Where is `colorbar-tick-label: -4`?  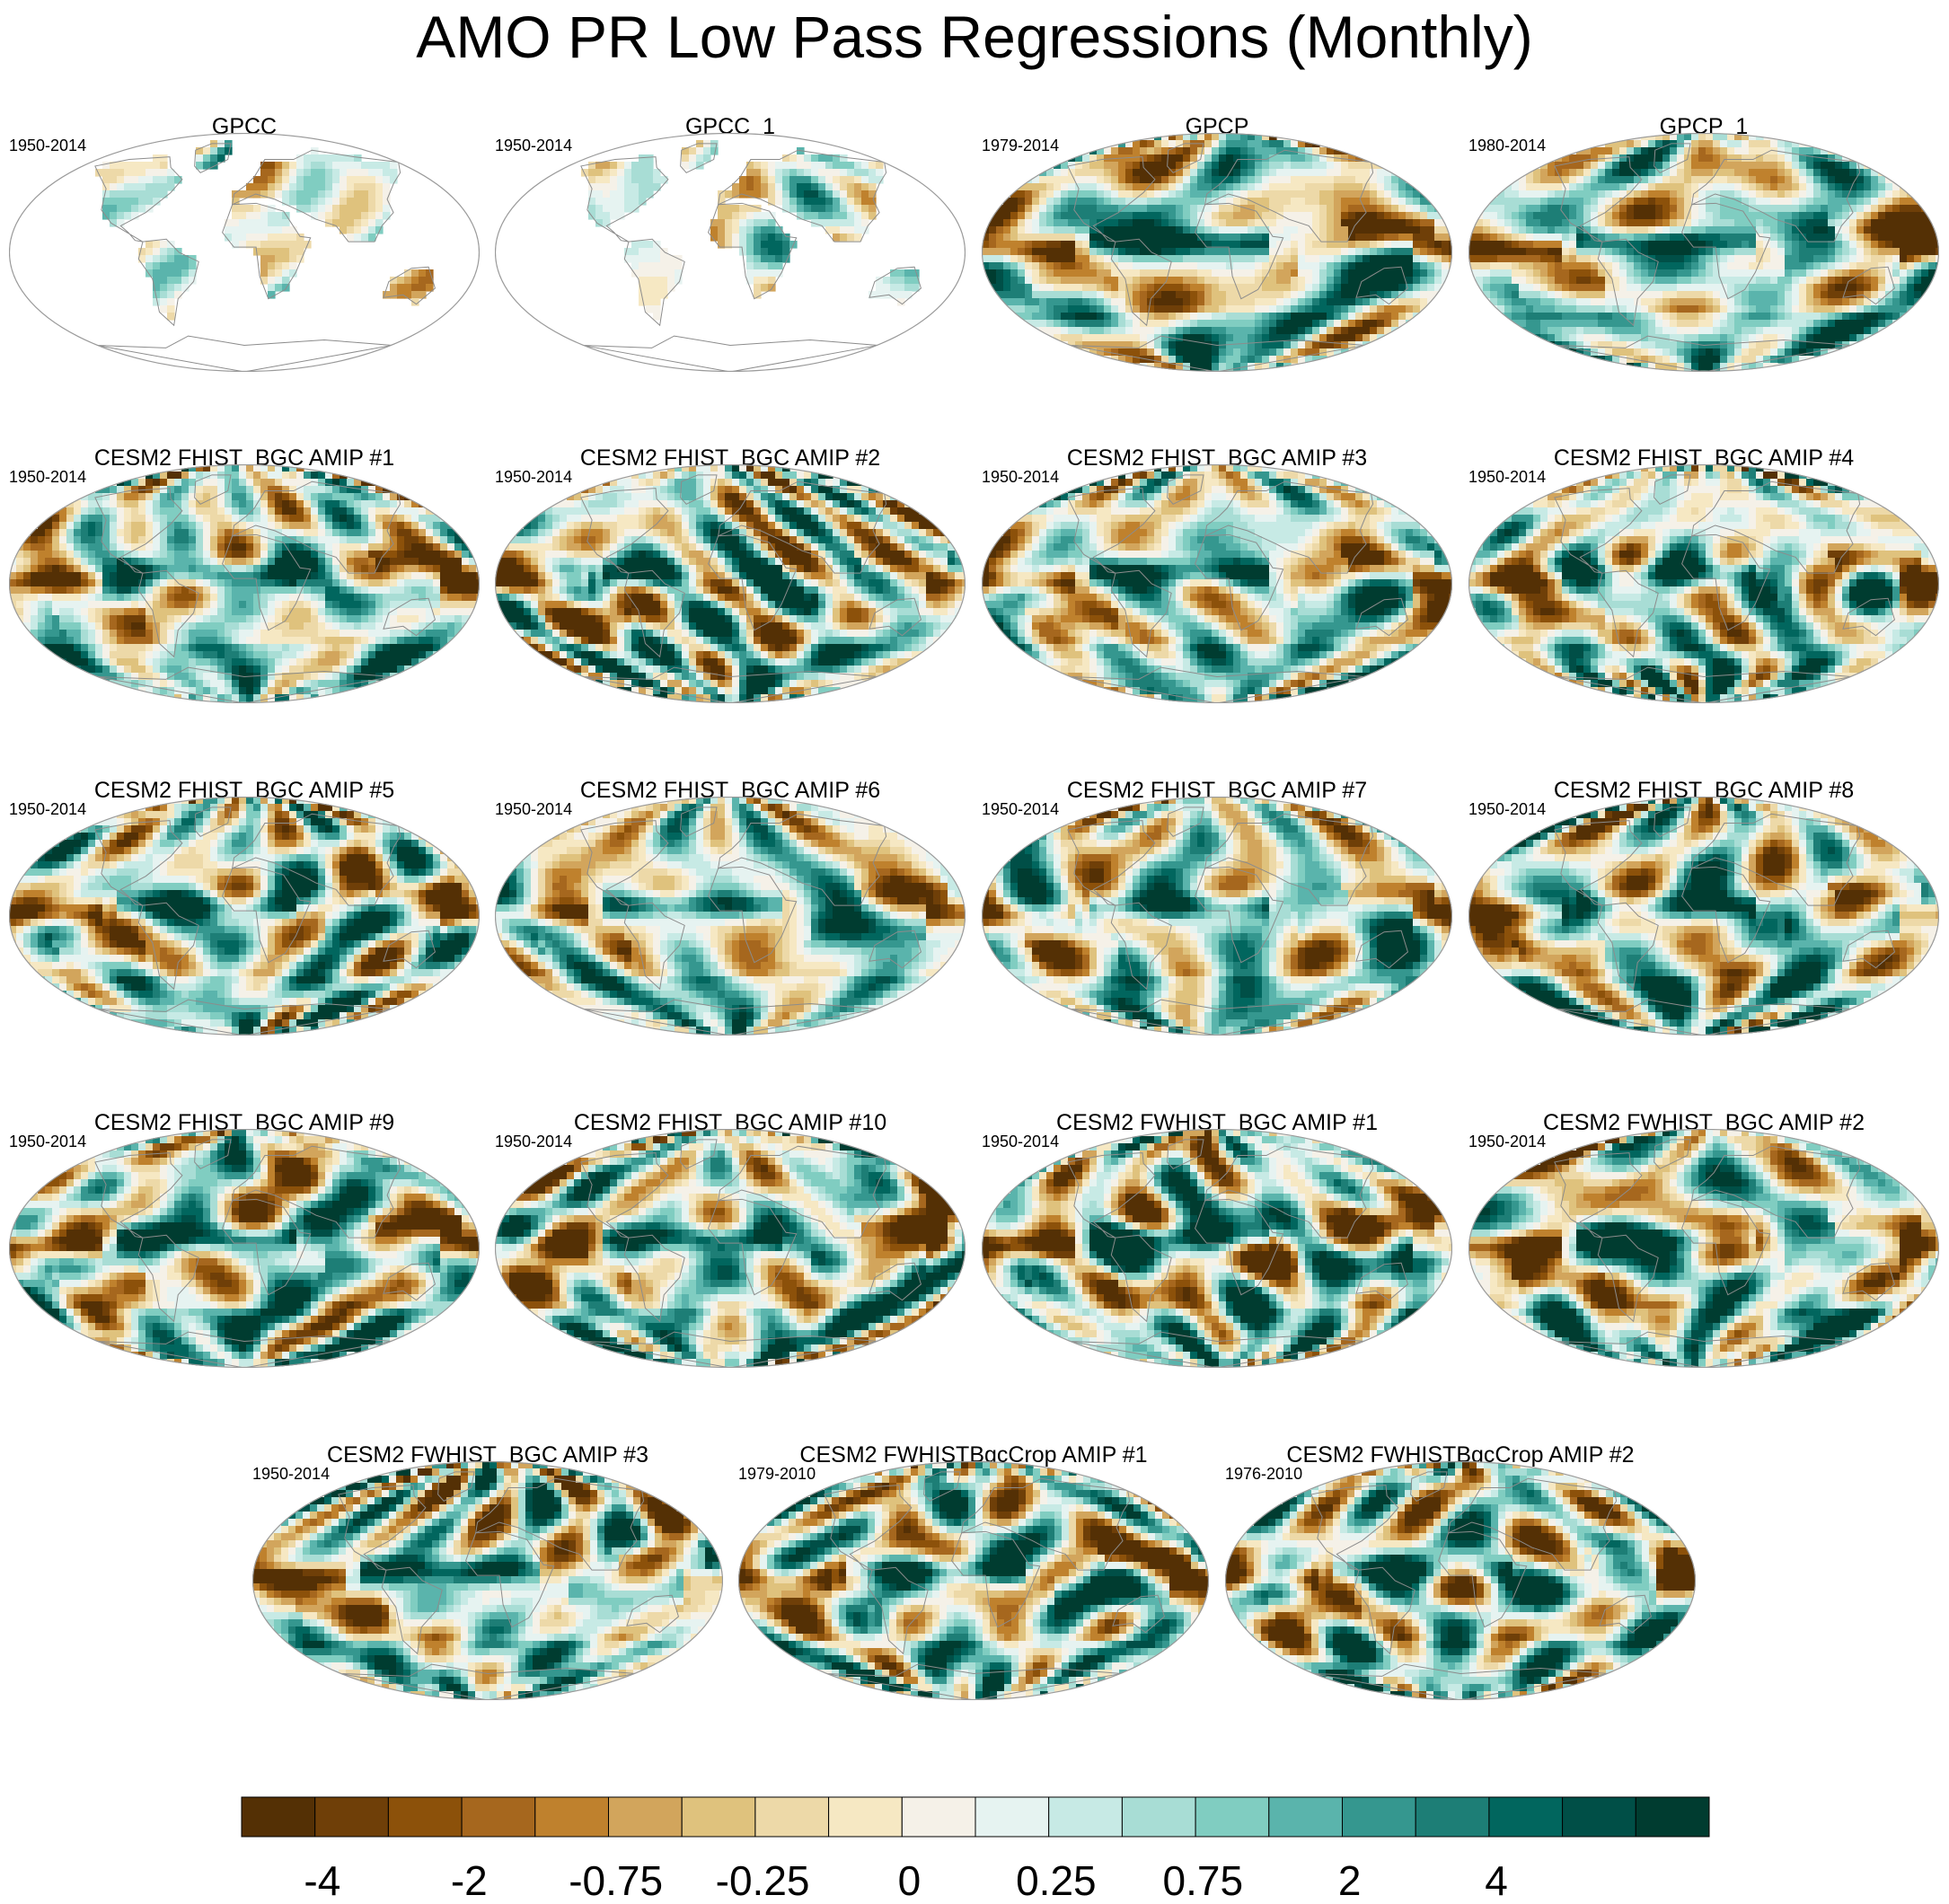
colorbar-tick-label: -4 is located at coordinates (322, 1881).